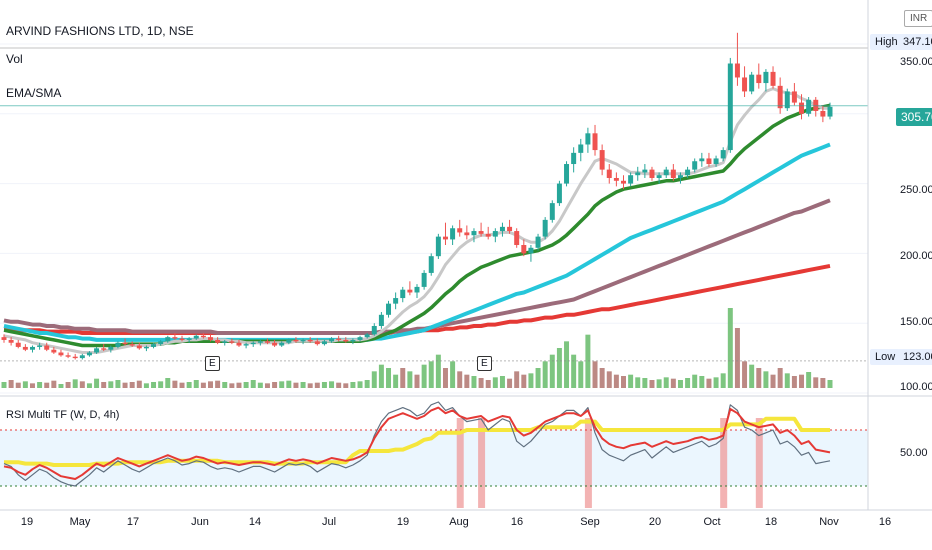 The image size is (932, 550). What do you see at coordinates (885, 357) in the screenshot?
I see `low-label: Low` at bounding box center [885, 357].